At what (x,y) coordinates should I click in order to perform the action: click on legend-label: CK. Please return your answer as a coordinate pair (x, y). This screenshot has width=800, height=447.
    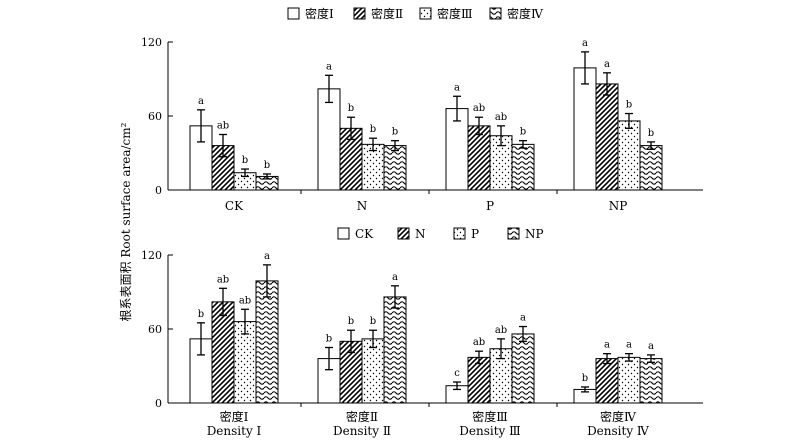
    Looking at the image, I should click on (364, 234).